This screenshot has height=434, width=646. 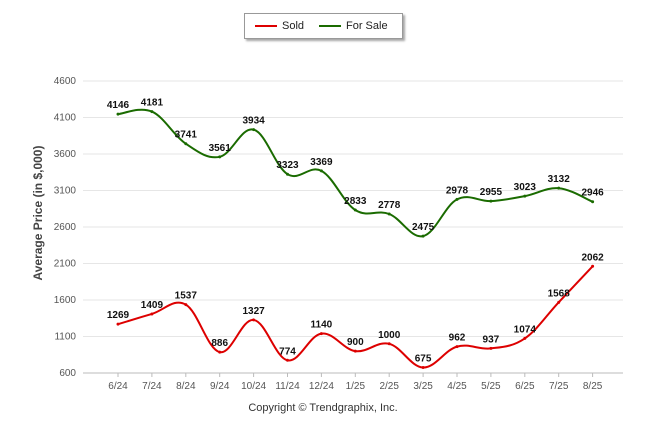 I want to click on data-label-sold: 886, so click(x=219, y=343).